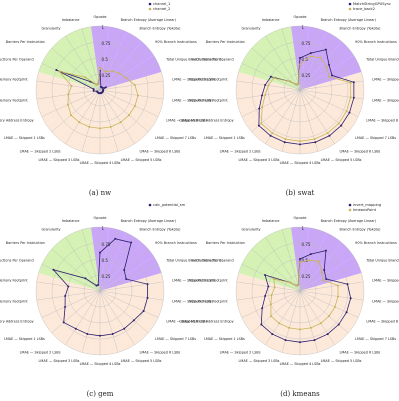 Image resolution: width=399 pixels, height=401 pixels. What do you see at coordinates (364, 9) in the screenshot?
I see `legend-label: trace_back2` at bounding box center [364, 9].